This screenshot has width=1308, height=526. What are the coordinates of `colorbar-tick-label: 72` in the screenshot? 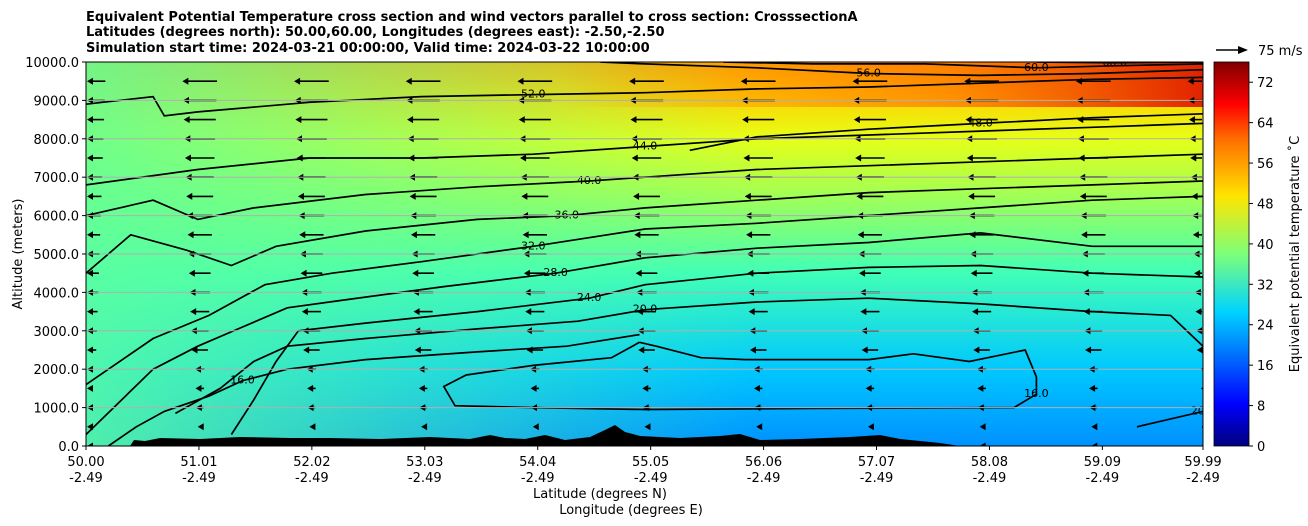 It's located at (1265, 83).